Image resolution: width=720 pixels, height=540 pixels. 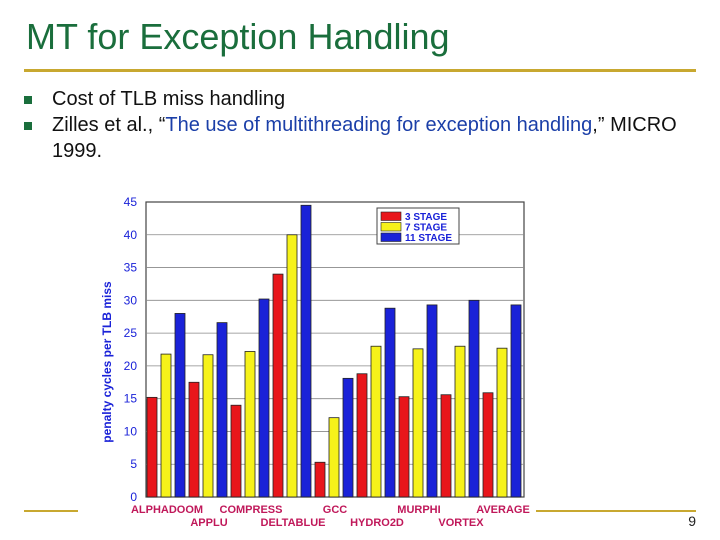 What do you see at coordinates (109, 125) in the screenshot?
I see `citation-authors: Zilles et al., “` at bounding box center [109, 125].